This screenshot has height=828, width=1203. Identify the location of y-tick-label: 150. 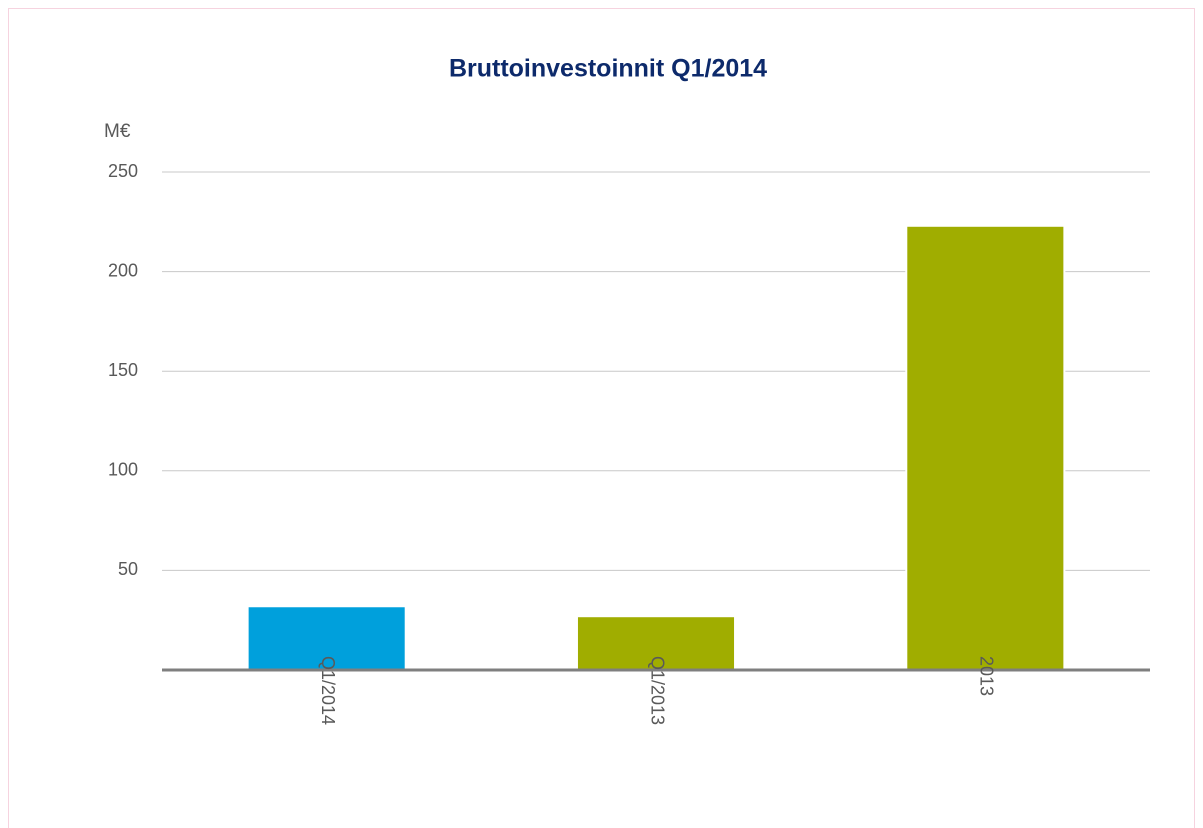
(123, 370).